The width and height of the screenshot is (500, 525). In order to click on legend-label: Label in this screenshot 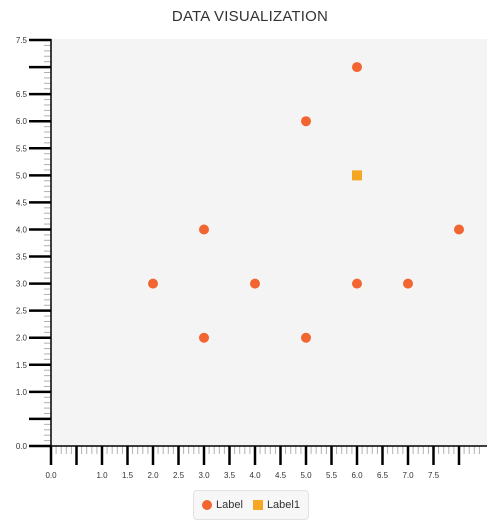, I will do `click(229, 505)`.